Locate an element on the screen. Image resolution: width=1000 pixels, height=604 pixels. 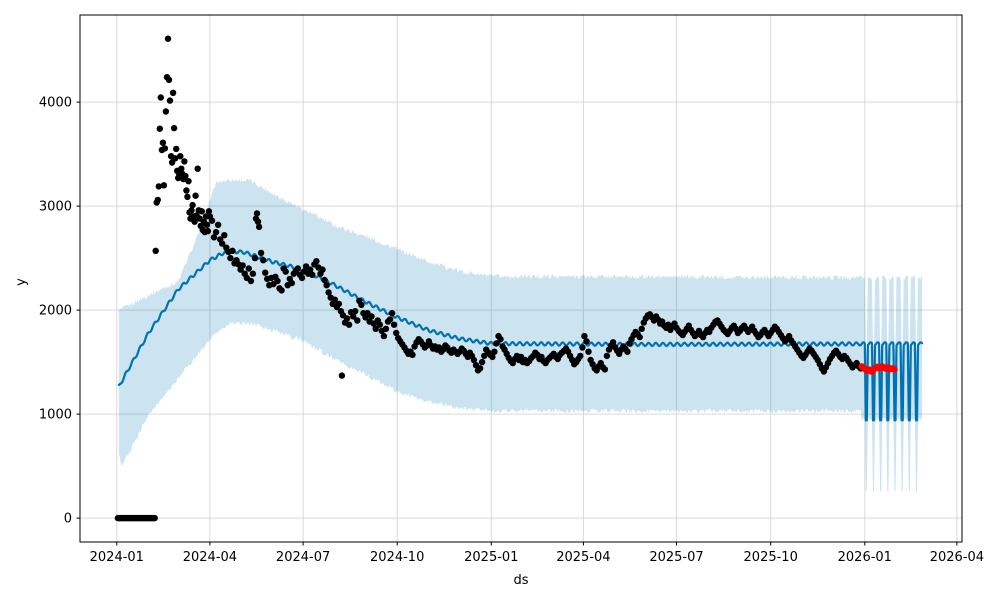
y-tick-label: 1000 is located at coordinates (55, 415).